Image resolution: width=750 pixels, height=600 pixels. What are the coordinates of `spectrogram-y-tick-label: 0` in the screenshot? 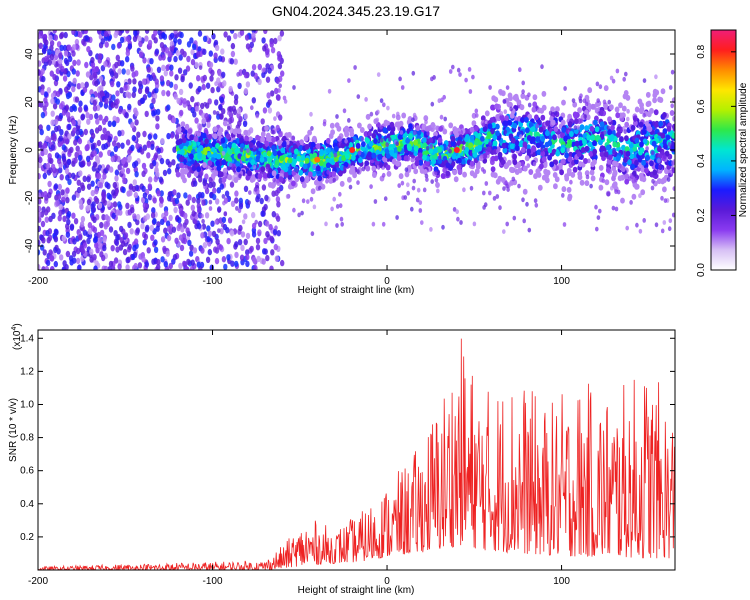 It's located at (29, 150).